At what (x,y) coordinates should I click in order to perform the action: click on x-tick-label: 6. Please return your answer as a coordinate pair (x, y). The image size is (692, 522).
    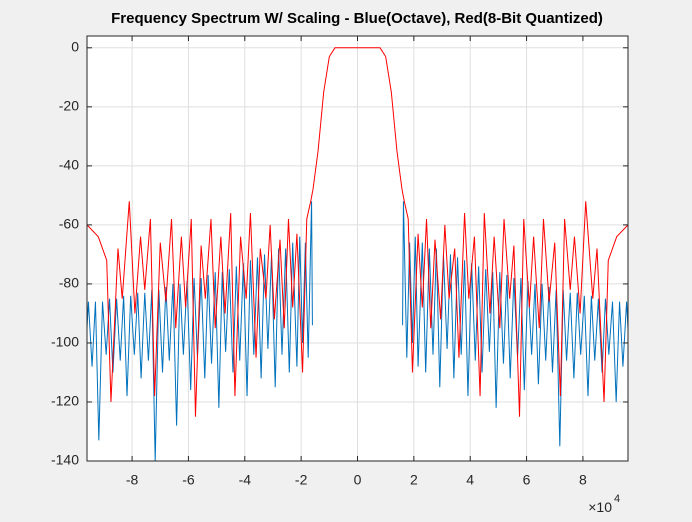
    Looking at the image, I should click on (527, 480).